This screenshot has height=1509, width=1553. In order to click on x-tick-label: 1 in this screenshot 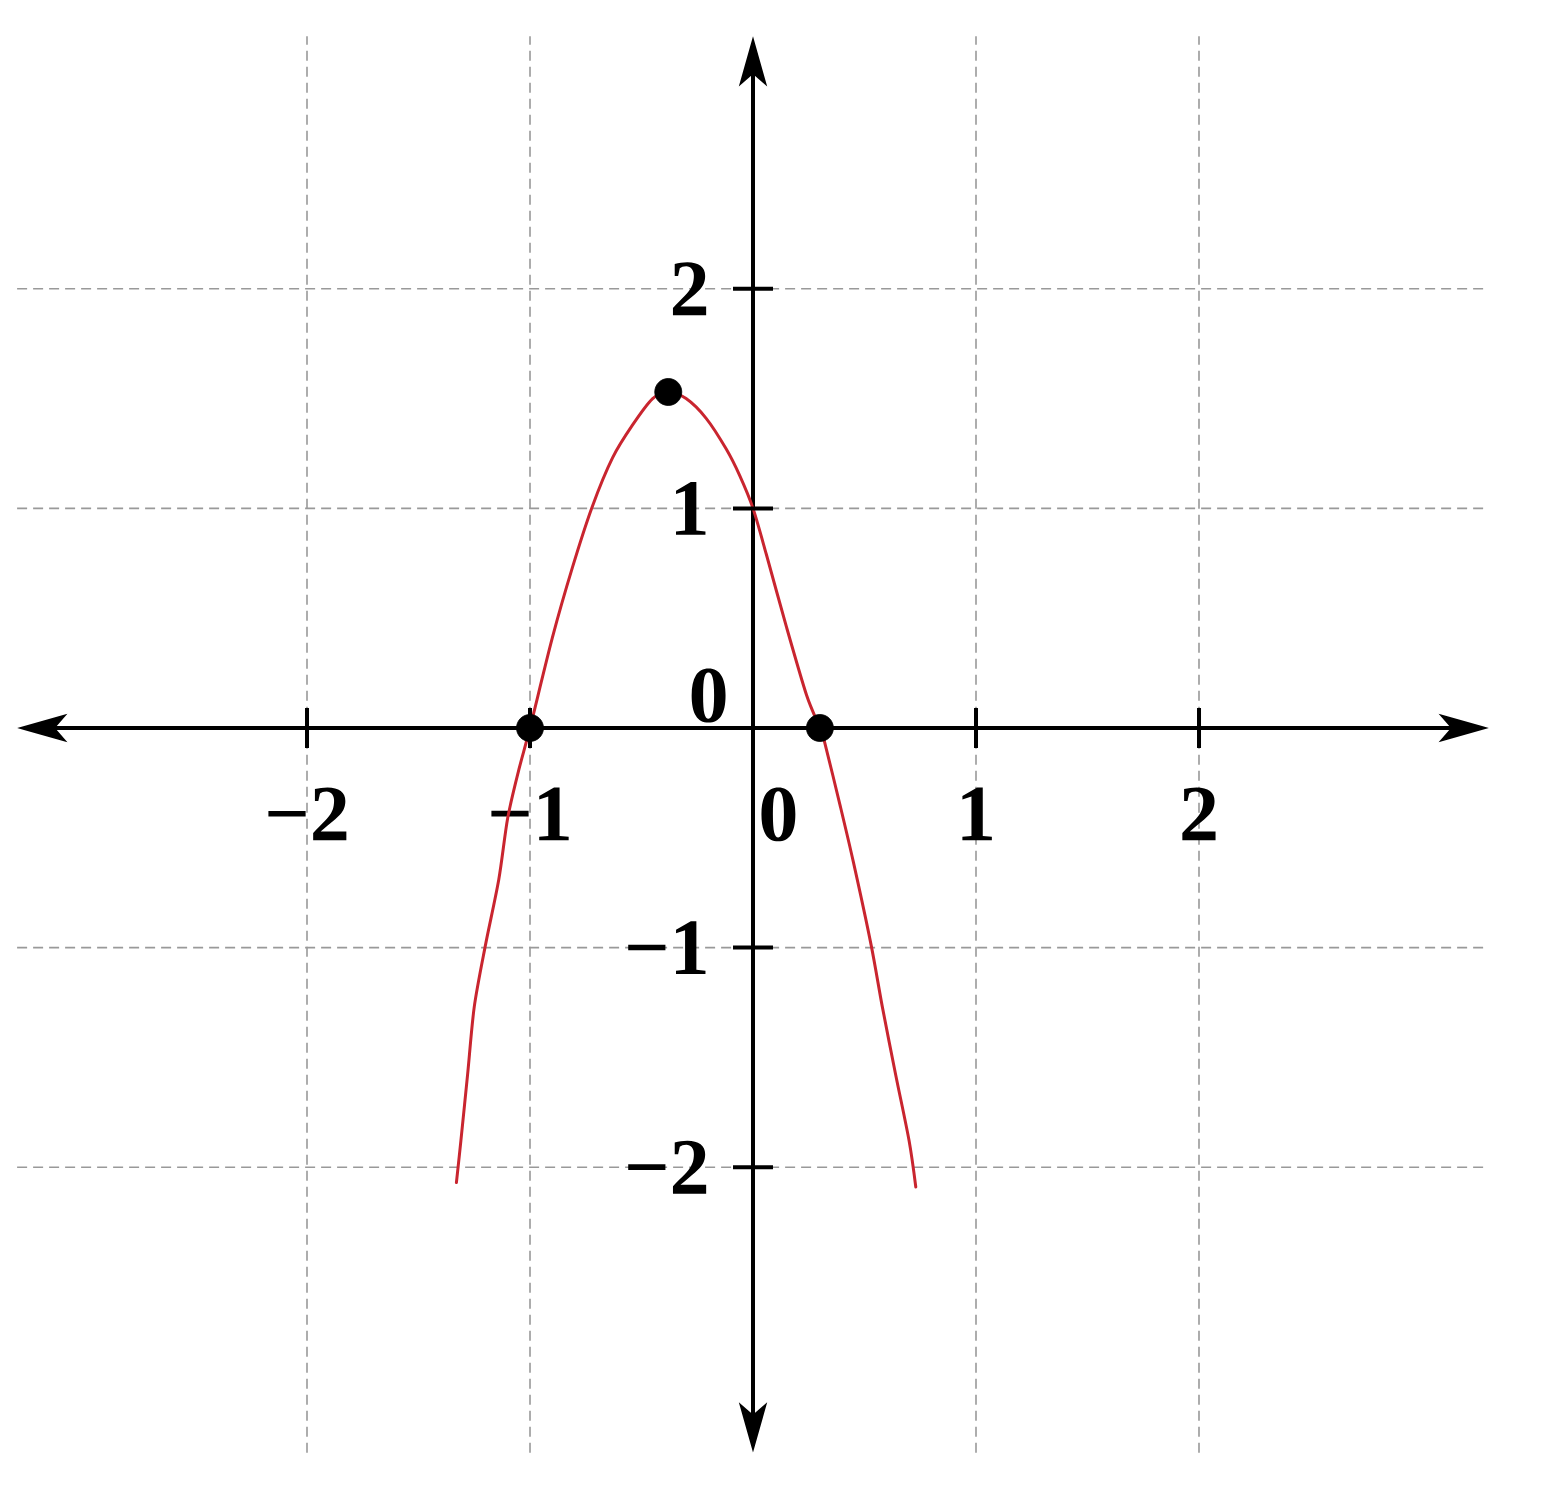, I will do `click(977, 814)`.